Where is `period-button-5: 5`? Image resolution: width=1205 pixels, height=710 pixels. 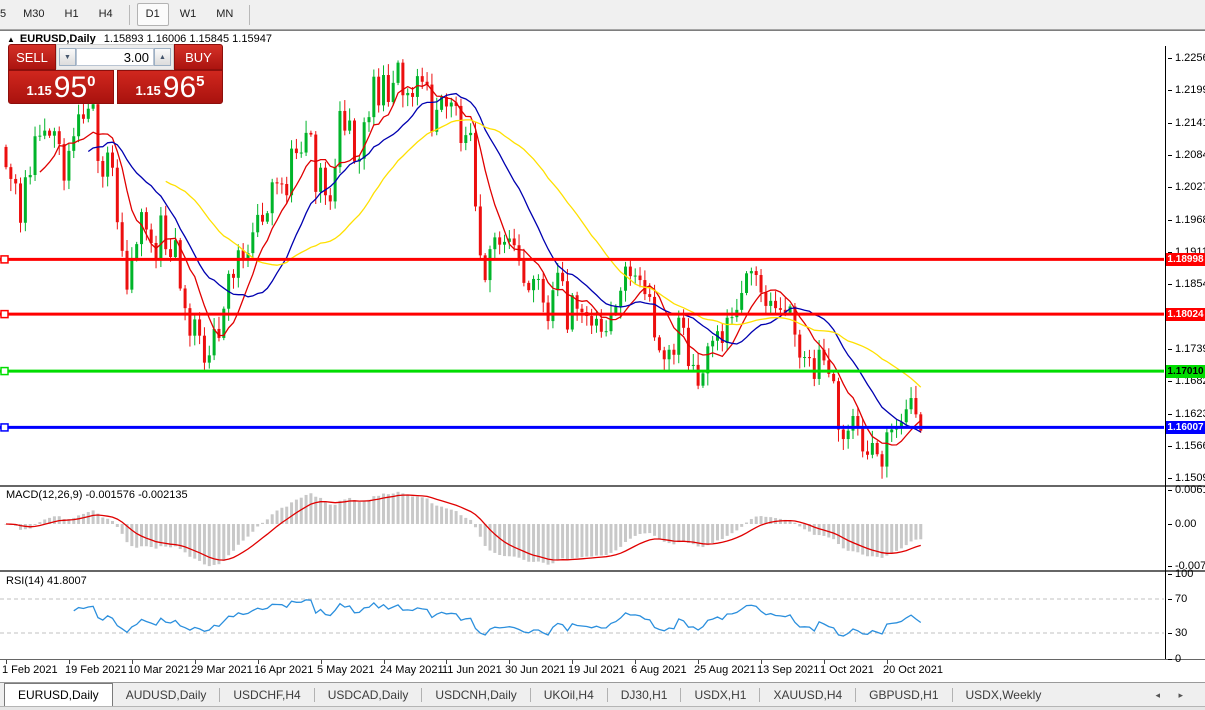 period-button-5: 5 is located at coordinates (3, 14).